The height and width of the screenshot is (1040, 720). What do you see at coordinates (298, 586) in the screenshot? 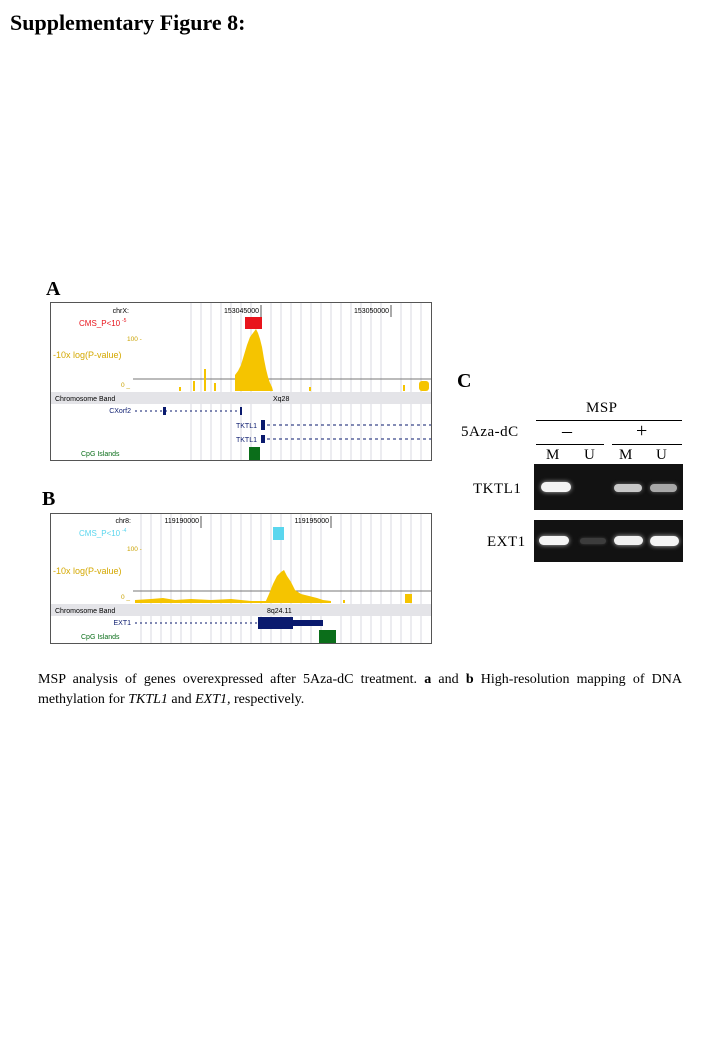
I see `panel-b-signal-peak` at bounding box center [298, 586].